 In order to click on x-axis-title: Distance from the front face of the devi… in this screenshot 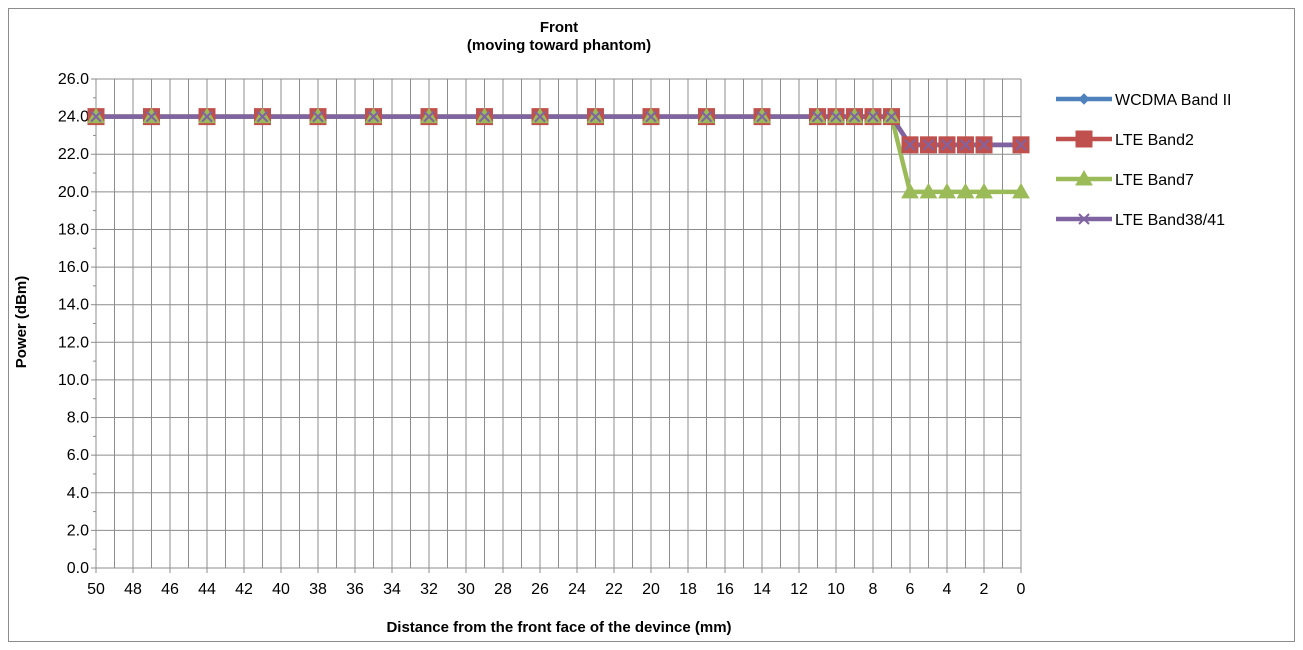, I will do `click(558, 627)`.